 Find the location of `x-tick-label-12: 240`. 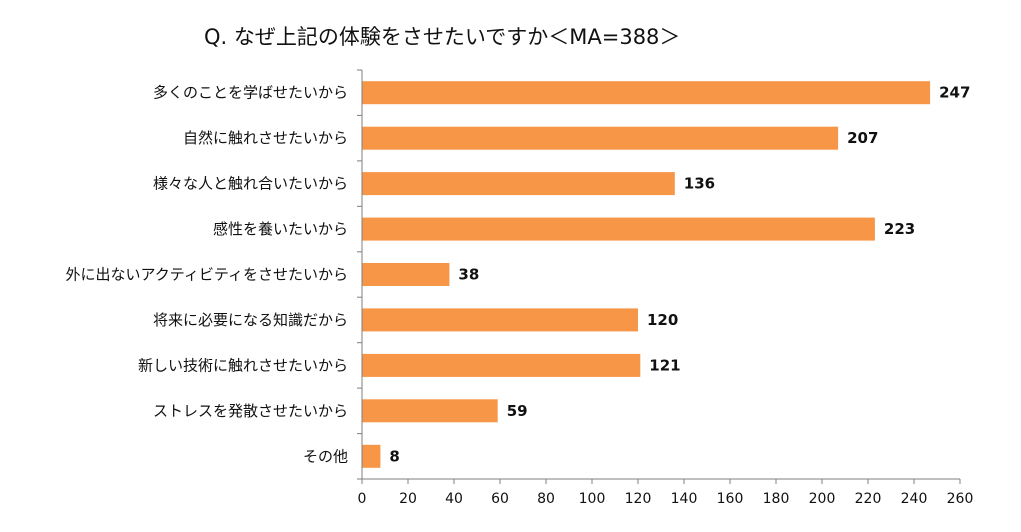

x-tick-label-12: 240 is located at coordinates (914, 499).